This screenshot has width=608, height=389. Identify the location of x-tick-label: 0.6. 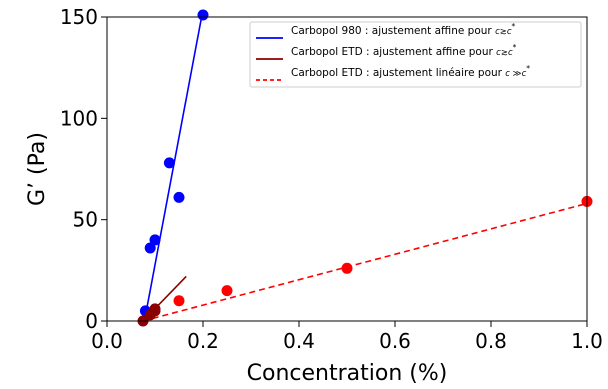
(395, 341).